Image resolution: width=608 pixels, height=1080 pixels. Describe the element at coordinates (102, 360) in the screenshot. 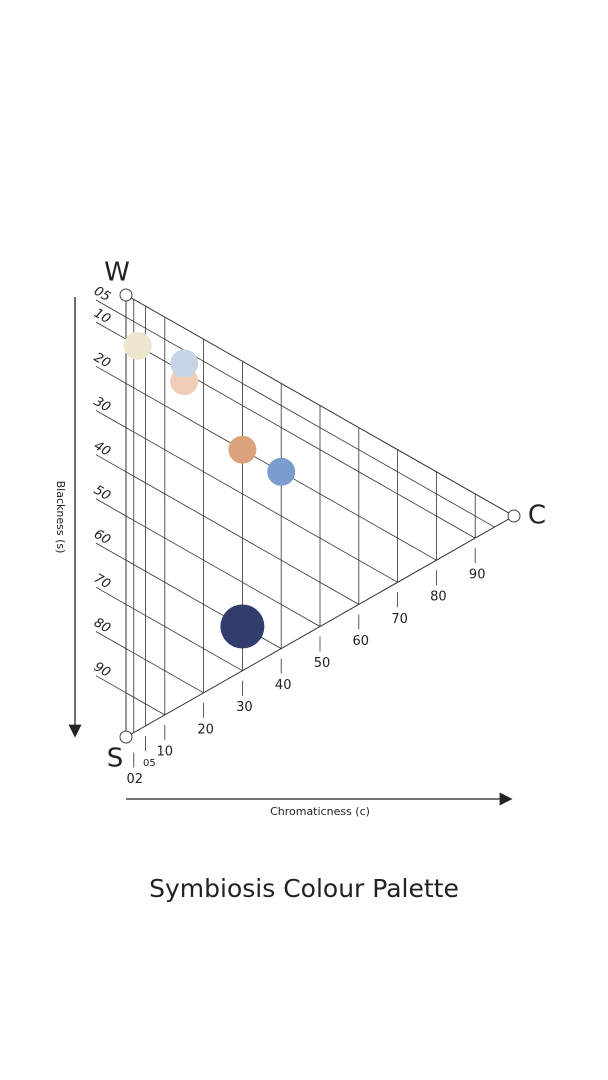

I see `blackness-tick-label: 20` at that location.